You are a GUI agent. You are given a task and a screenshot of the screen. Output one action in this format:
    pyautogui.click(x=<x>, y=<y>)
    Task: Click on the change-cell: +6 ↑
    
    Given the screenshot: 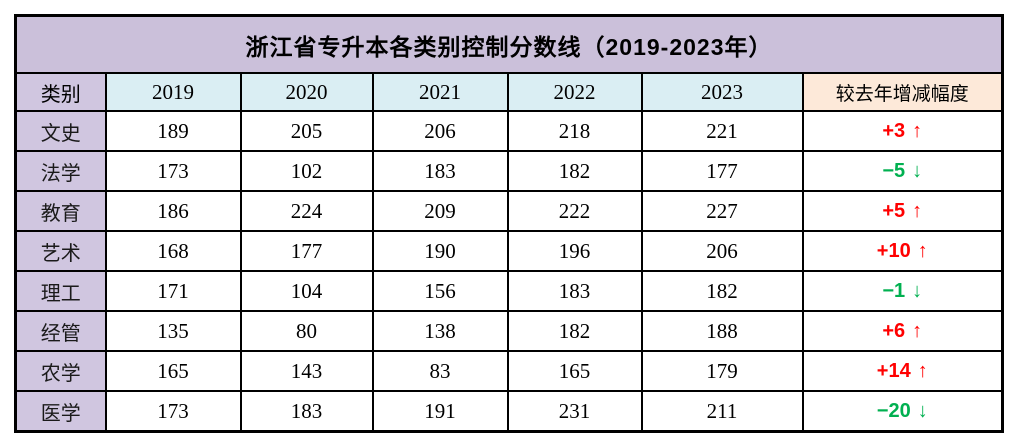 What is the action you would take?
    pyautogui.click(x=902, y=331)
    